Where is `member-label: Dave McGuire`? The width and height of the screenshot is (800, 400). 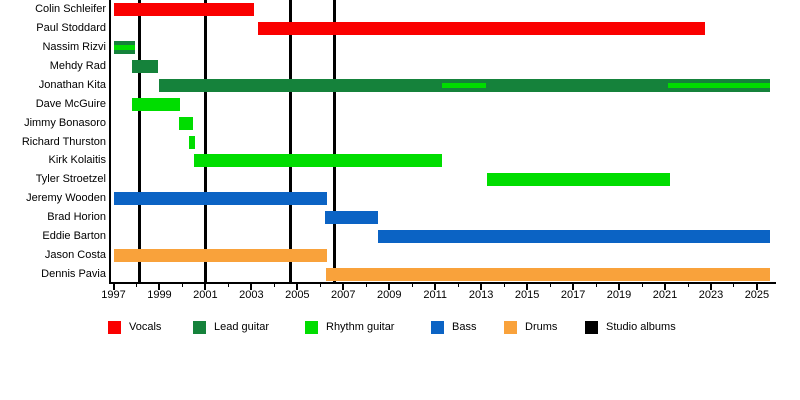
member-label: Dave McGuire is located at coordinates (70, 103).